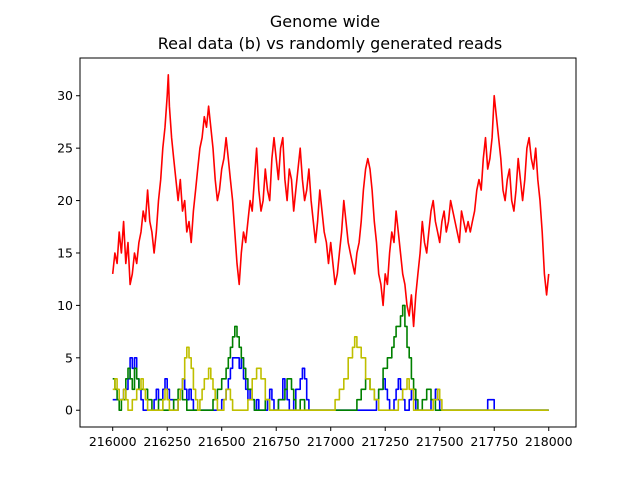 The image size is (640, 480). What do you see at coordinates (113, 441) in the screenshot?
I see `x-tick-label: 216000` at bounding box center [113, 441].